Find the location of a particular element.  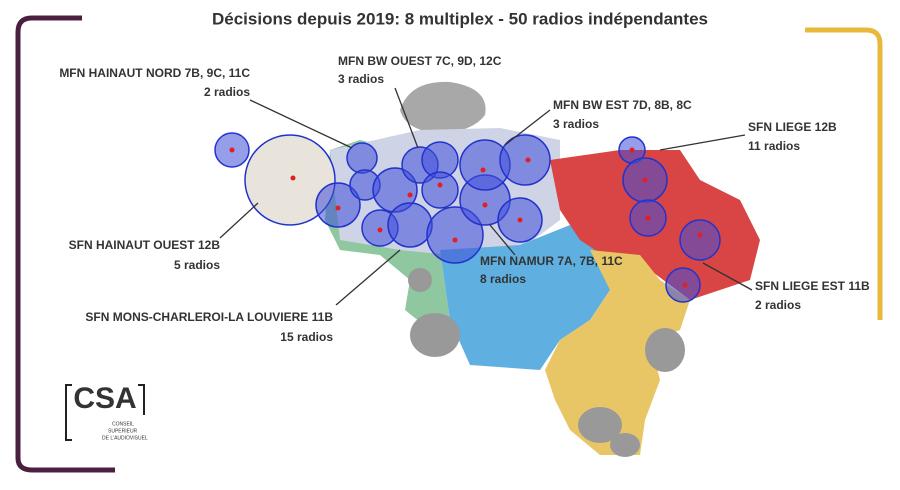

logo-line: SUPERIEUR is located at coordinates (123, 431).